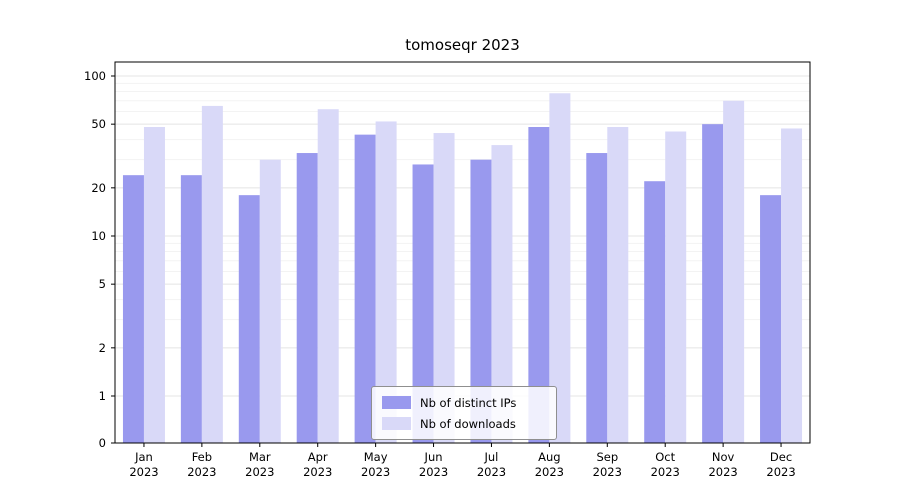  Describe the element at coordinates (102, 284) in the screenshot. I see `y-tick-label: 5` at that location.